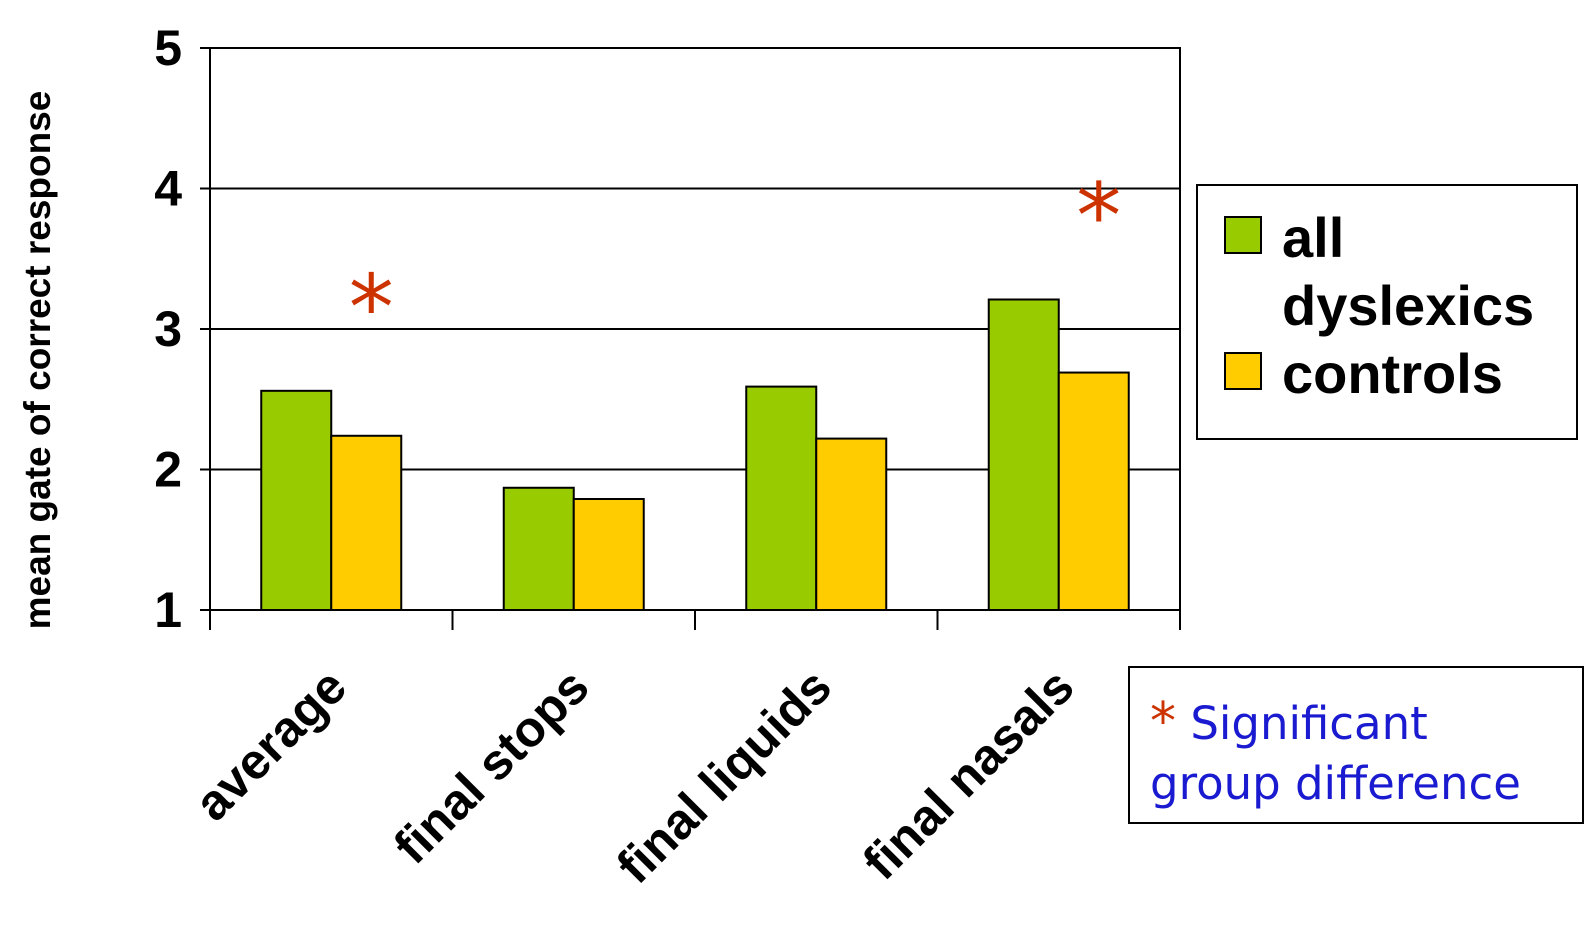 The image size is (1594, 926). Describe the element at coordinates (724, 776) in the screenshot. I see `x-tick-label: final liquids` at that location.